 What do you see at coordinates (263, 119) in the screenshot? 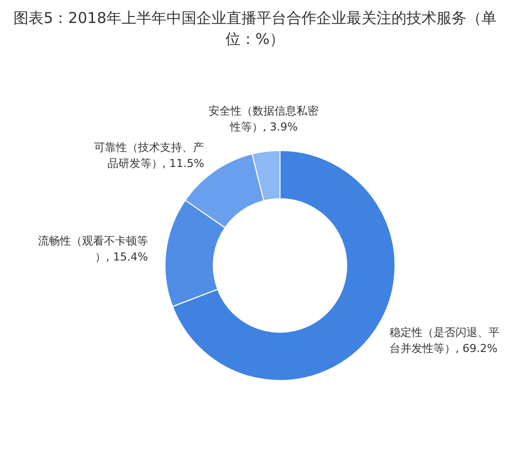
I see `slice-label: 安全性（数据信息私密性等）, 3.9%` at bounding box center [263, 119].